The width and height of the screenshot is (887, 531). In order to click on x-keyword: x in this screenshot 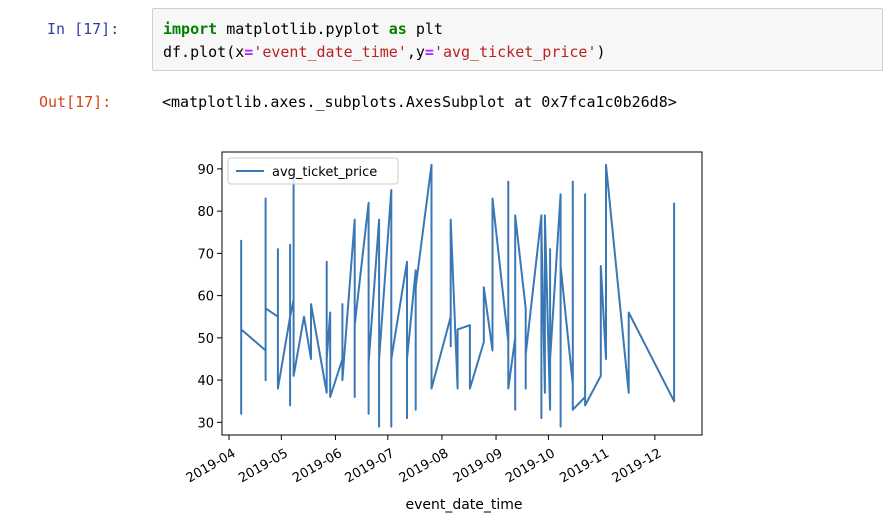, I will do `click(240, 52)`.